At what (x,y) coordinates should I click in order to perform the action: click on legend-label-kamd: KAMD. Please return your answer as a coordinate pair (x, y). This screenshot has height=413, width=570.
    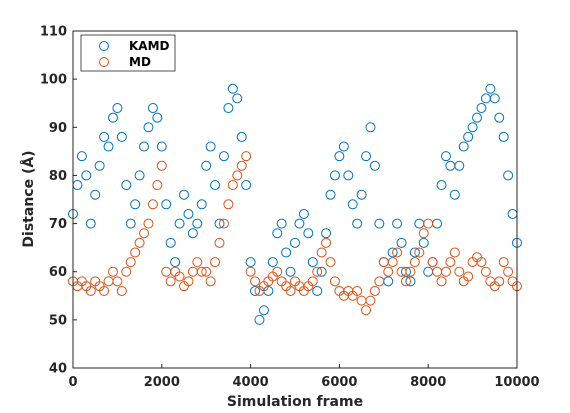
    Looking at the image, I should click on (149, 46).